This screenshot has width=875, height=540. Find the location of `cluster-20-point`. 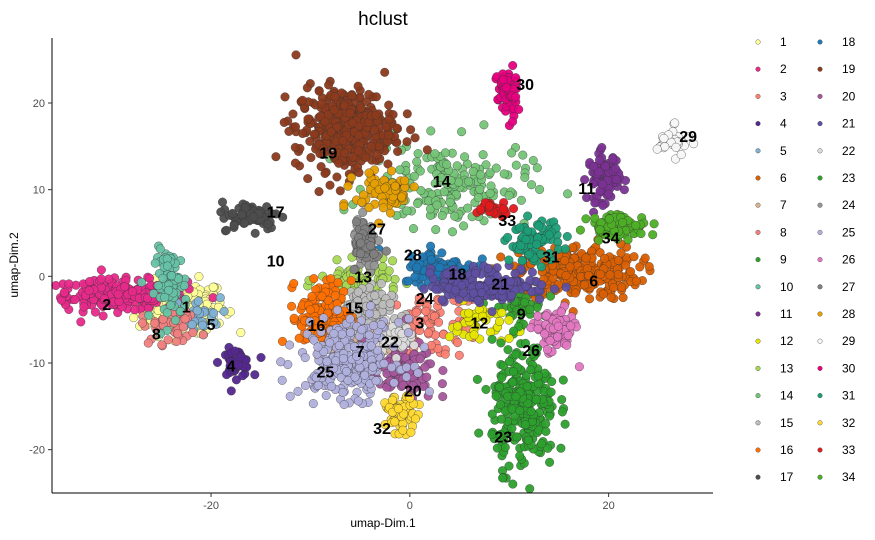

cluster-20-point is located at coordinates (425, 367).